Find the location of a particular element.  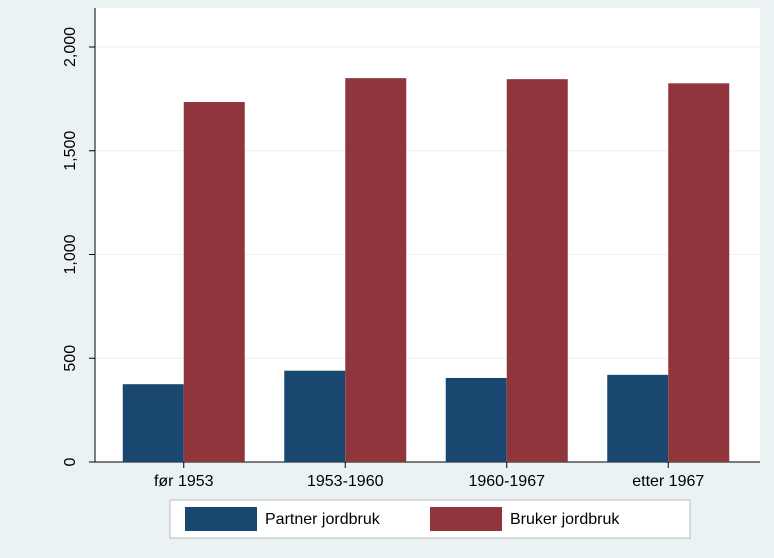

y-tick-label: 0 is located at coordinates (70, 461).